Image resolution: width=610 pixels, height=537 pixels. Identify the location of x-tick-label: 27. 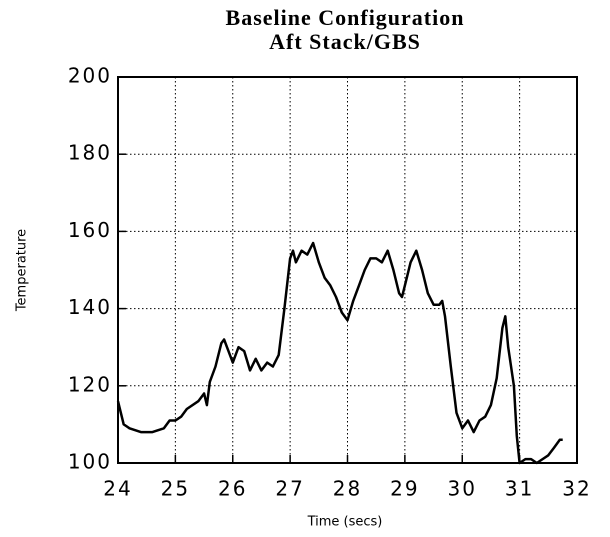
(289, 489).